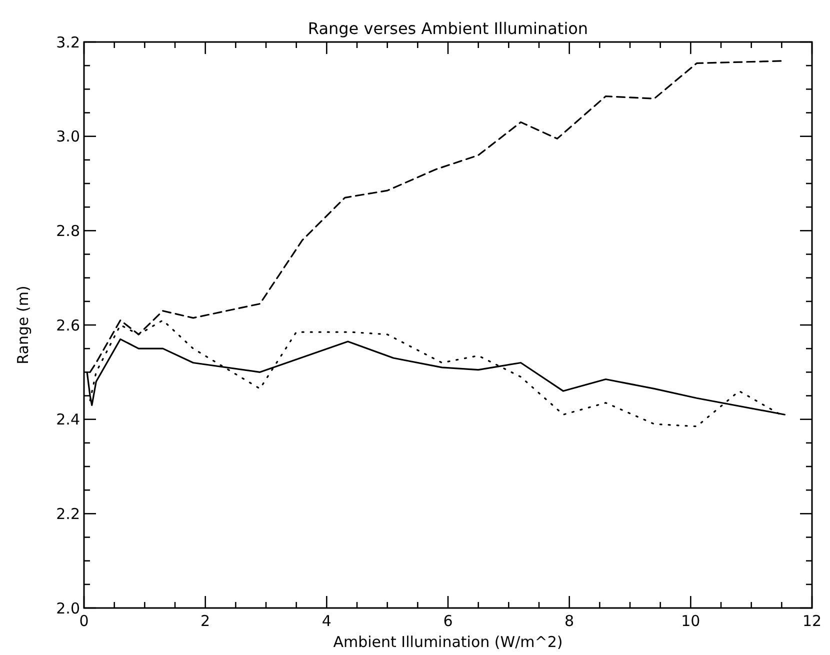 The height and width of the screenshot is (655, 830). What do you see at coordinates (448, 642) in the screenshot?
I see `x-axis-title: Ambient Illumination (W/m^2)` at bounding box center [448, 642].